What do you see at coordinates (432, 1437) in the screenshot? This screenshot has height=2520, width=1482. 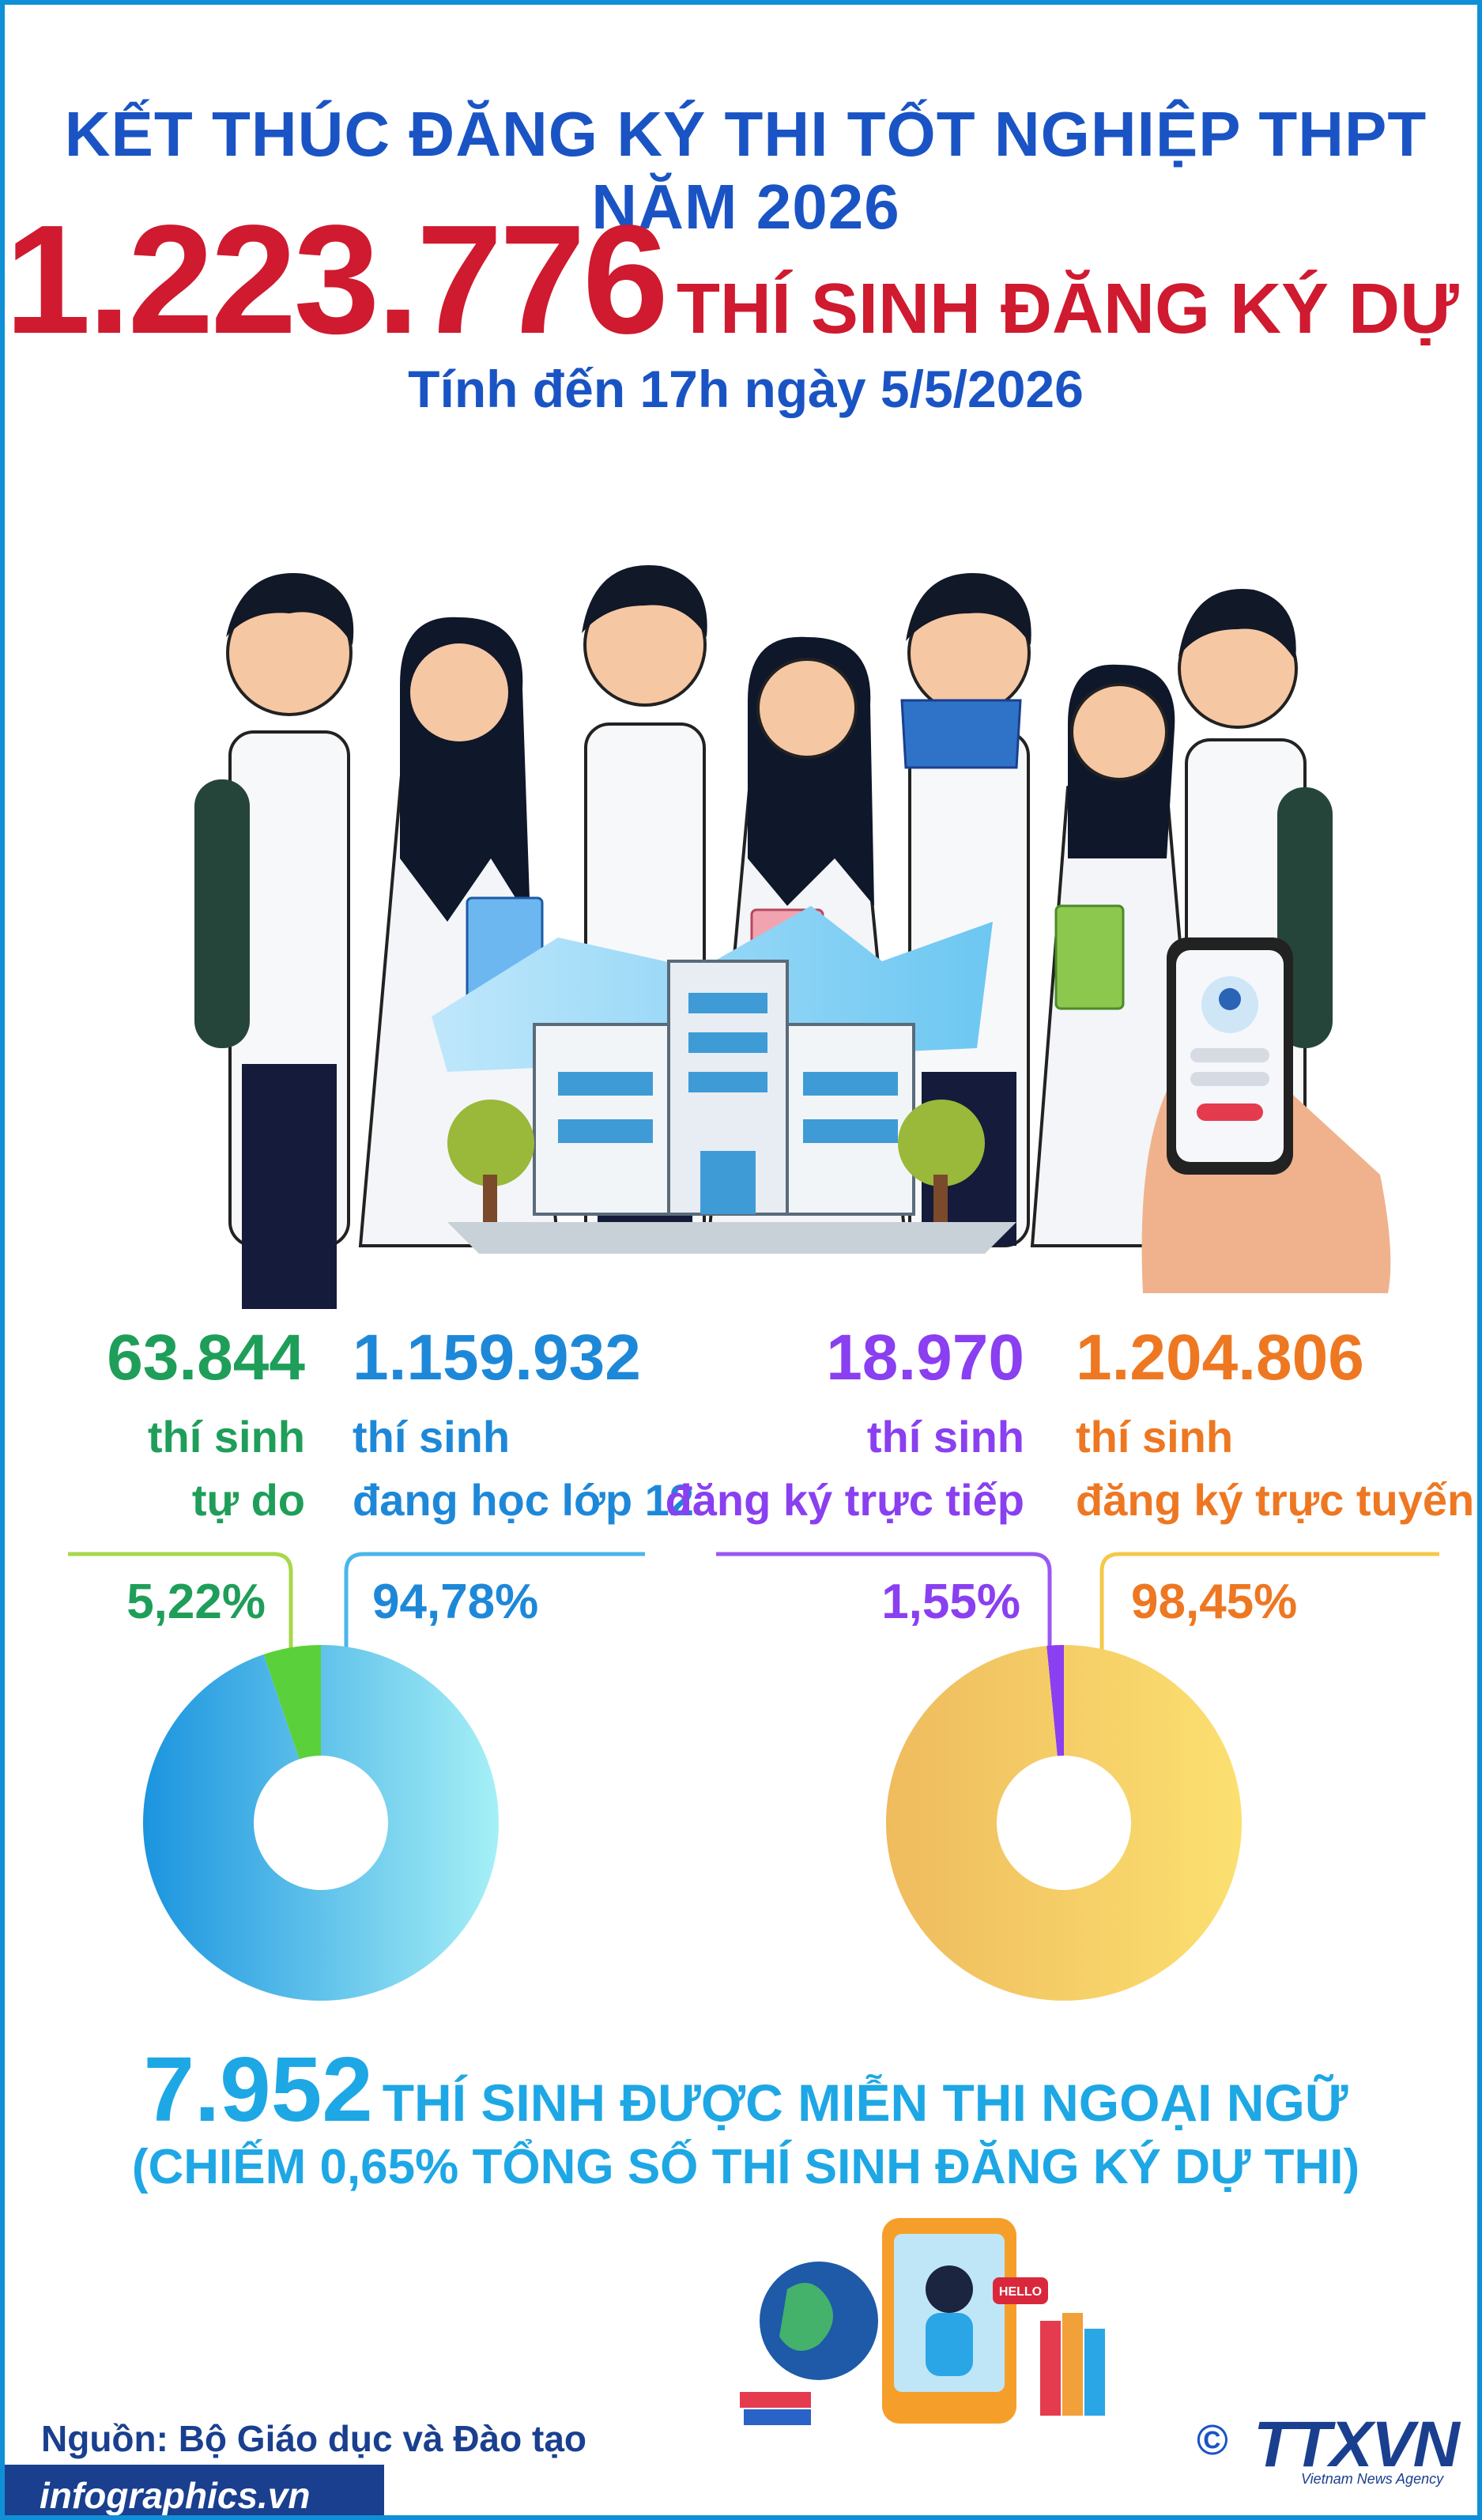 I see `grade12-label-1: thí sinh` at bounding box center [432, 1437].